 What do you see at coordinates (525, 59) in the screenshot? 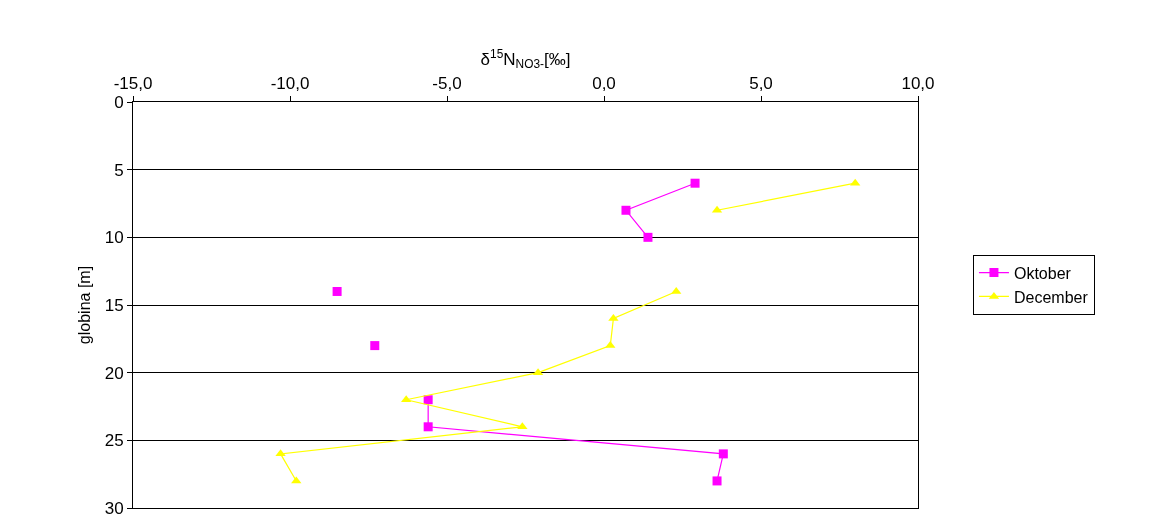
I see `x-axis-title: δ$^{15}$N$_{NO3-}$[‰]` at bounding box center [525, 59].